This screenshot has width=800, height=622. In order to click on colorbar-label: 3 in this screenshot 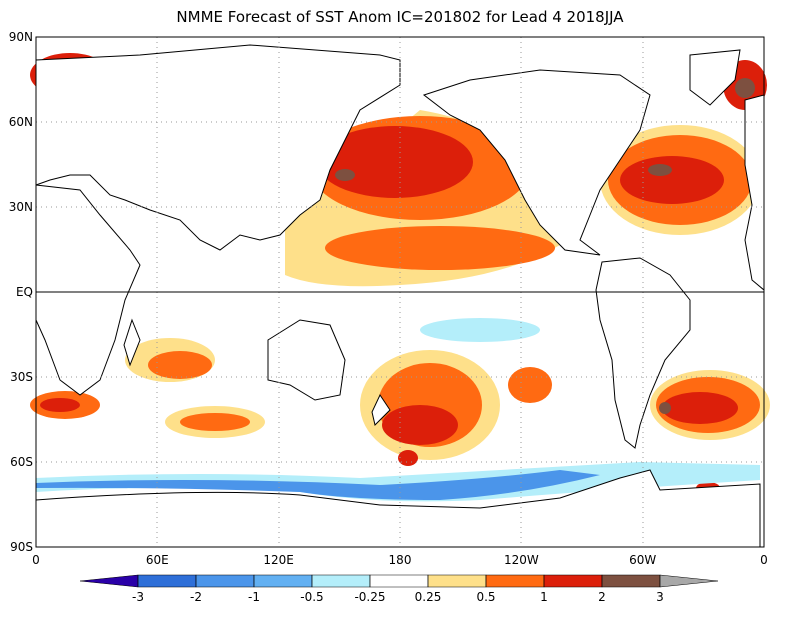, I will do `click(660, 597)`.